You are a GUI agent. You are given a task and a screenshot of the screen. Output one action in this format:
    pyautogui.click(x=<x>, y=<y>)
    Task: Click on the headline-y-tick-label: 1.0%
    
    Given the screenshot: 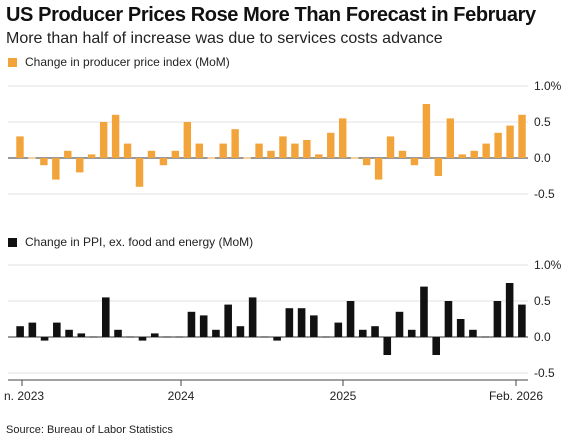 What is the action you would take?
    pyautogui.click(x=548, y=86)
    